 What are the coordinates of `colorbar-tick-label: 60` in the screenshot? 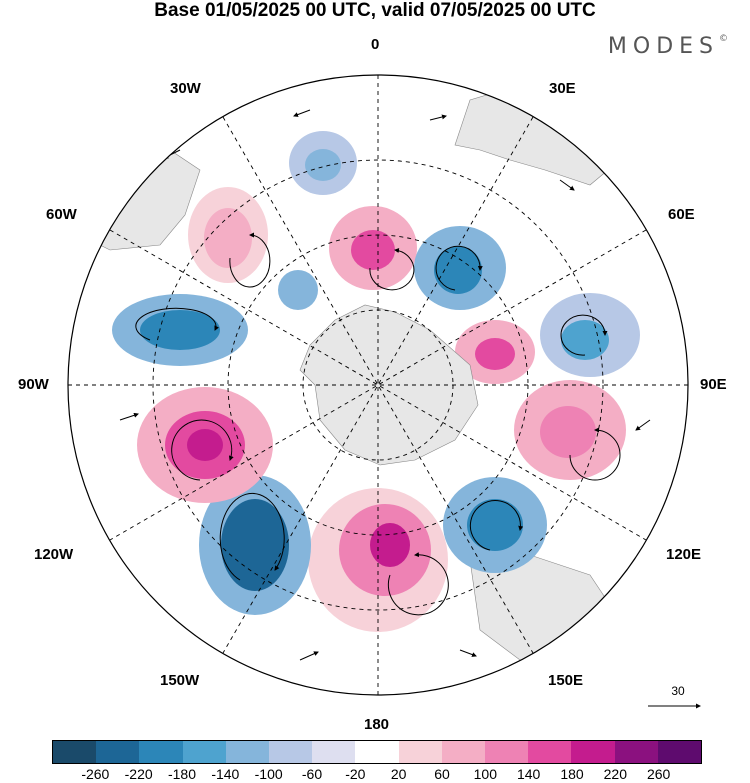 It's located at (442, 774).